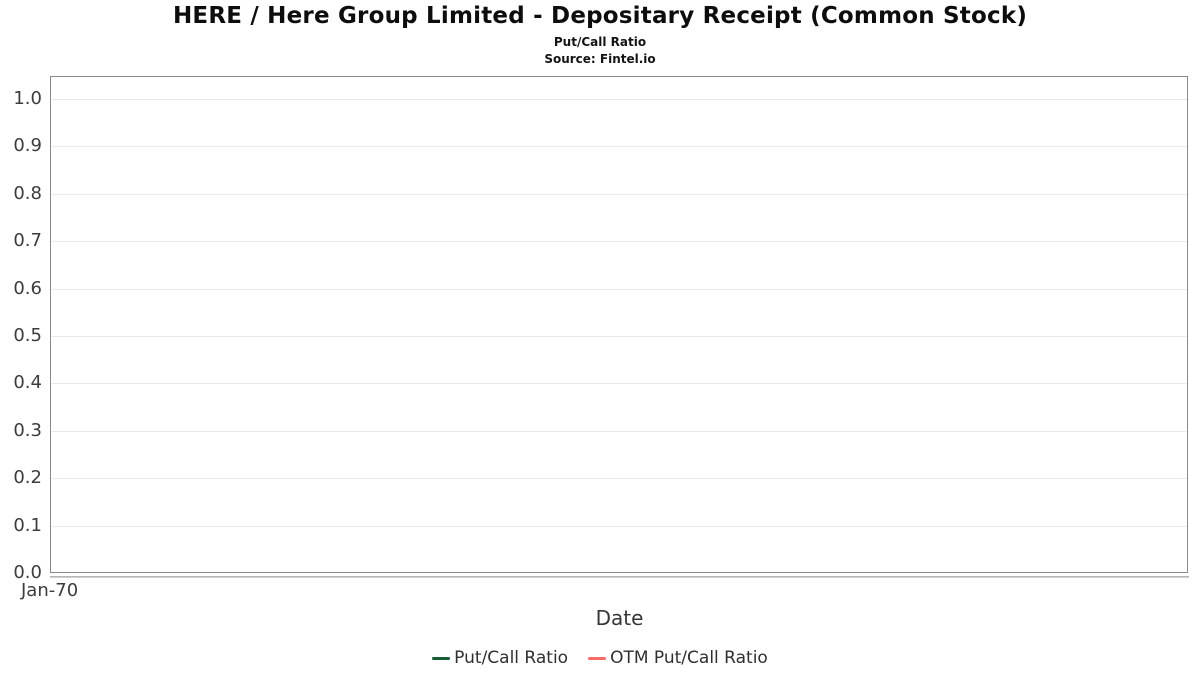  What do you see at coordinates (50, 590) in the screenshot?
I see `x-axis-tick-label: Jan-70` at bounding box center [50, 590].